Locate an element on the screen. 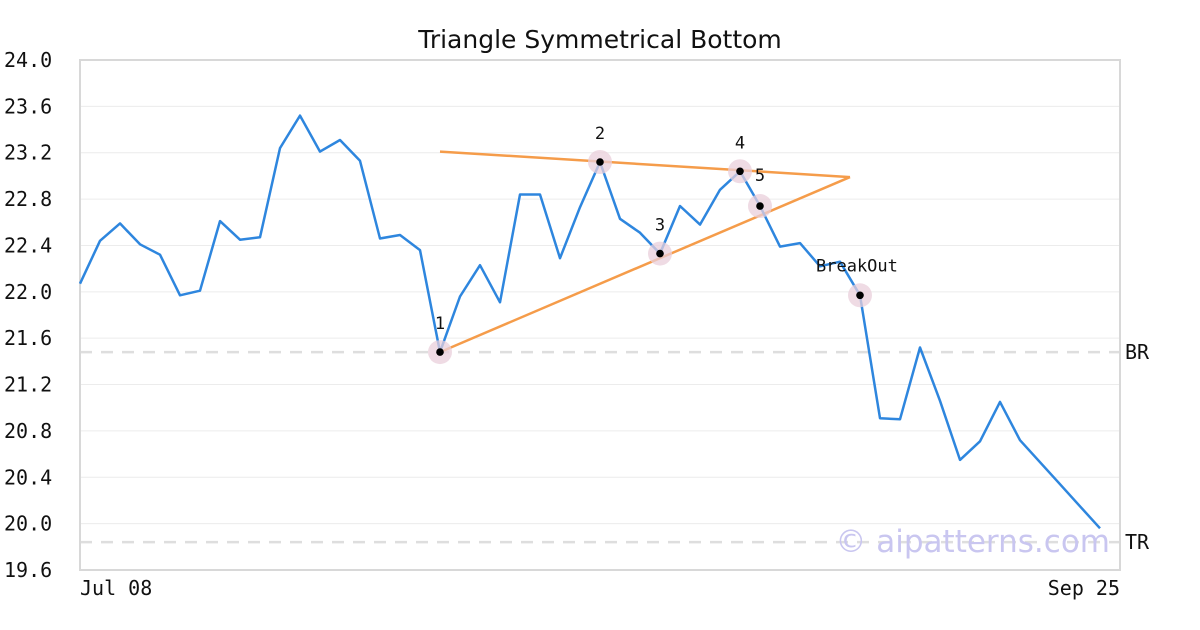 This screenshot has width=1200, height=630. pattern-point-label: 5 is located at coordinates (760, 176).